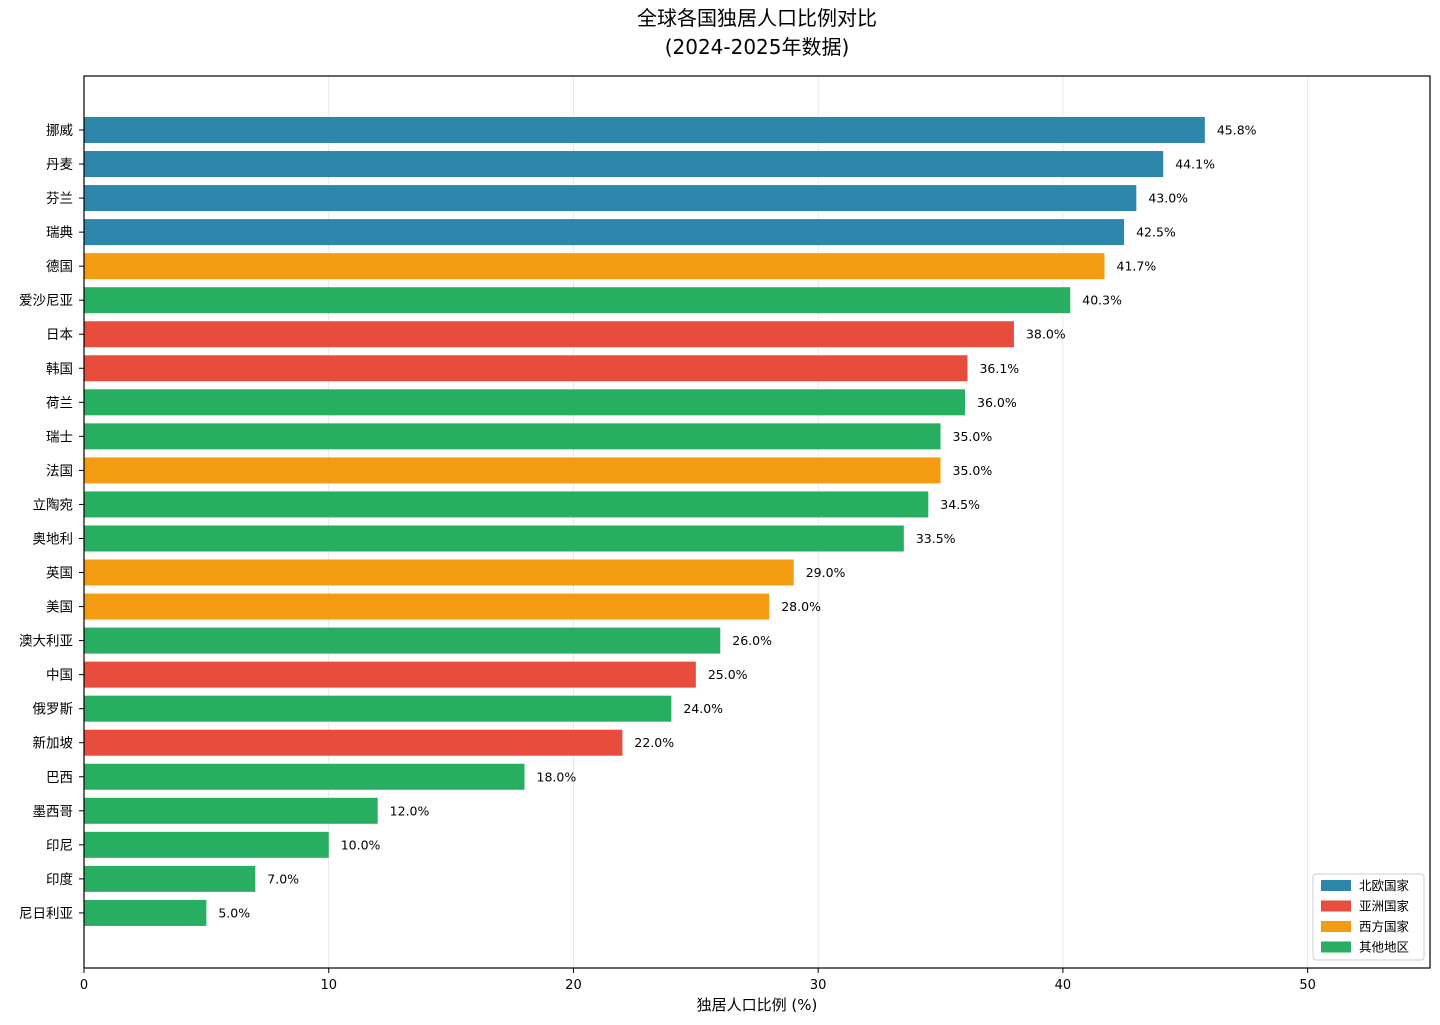 The image size is (1440, 1025). Describe the element at coordinates (1237, 130) in the screenshot. I see `bar-value-label: 45.8%` at that location.